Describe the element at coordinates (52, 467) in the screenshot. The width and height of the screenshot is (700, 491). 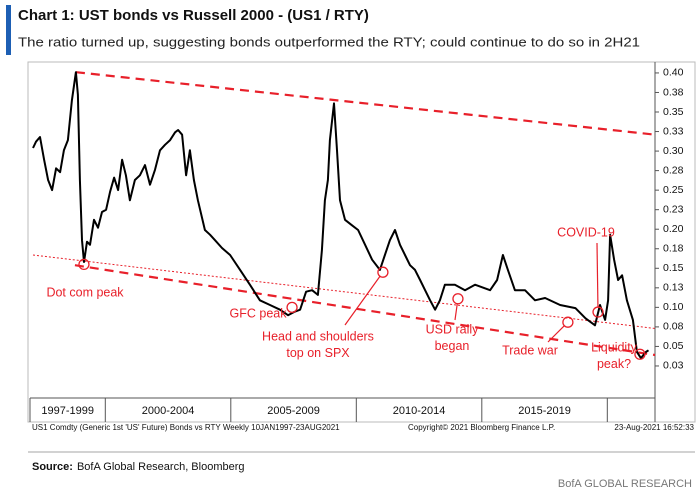
I see `source-label: Source:` at that location.